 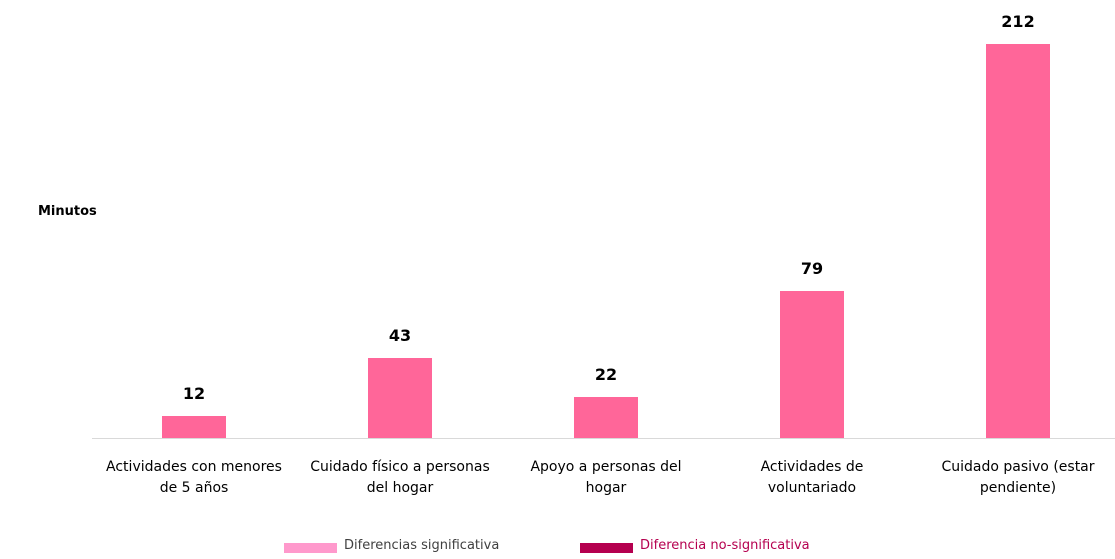 I want to click on value-label: 22, so click(x=606, y=375).